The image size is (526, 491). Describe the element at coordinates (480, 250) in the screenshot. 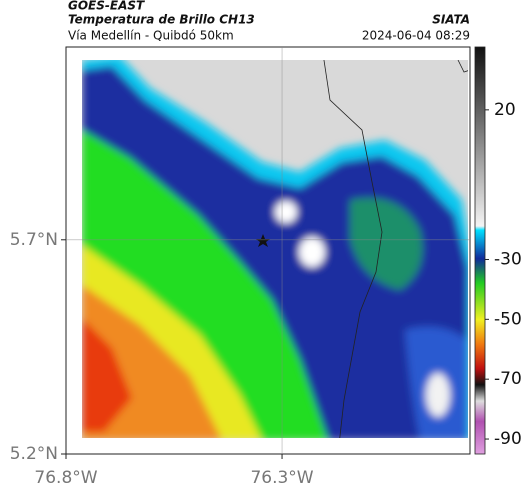

I see `colorbar` at that location.